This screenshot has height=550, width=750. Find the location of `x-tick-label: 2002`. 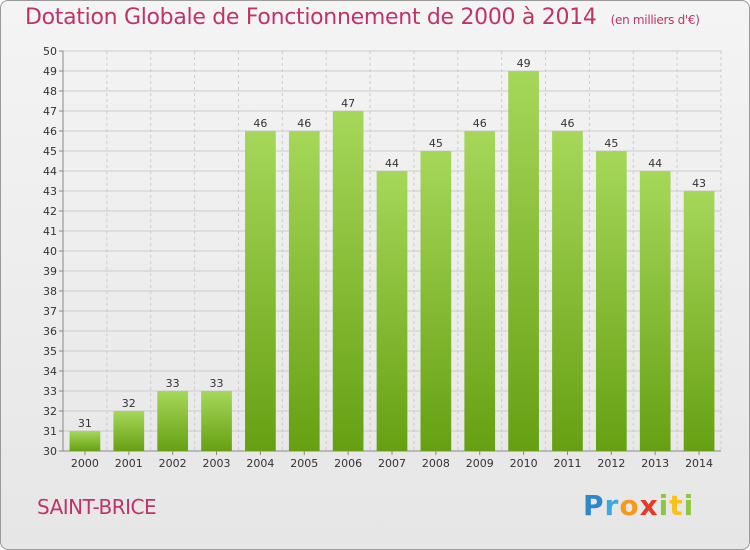

x-tick-label: 2002 is located at coordinates (173, 463).